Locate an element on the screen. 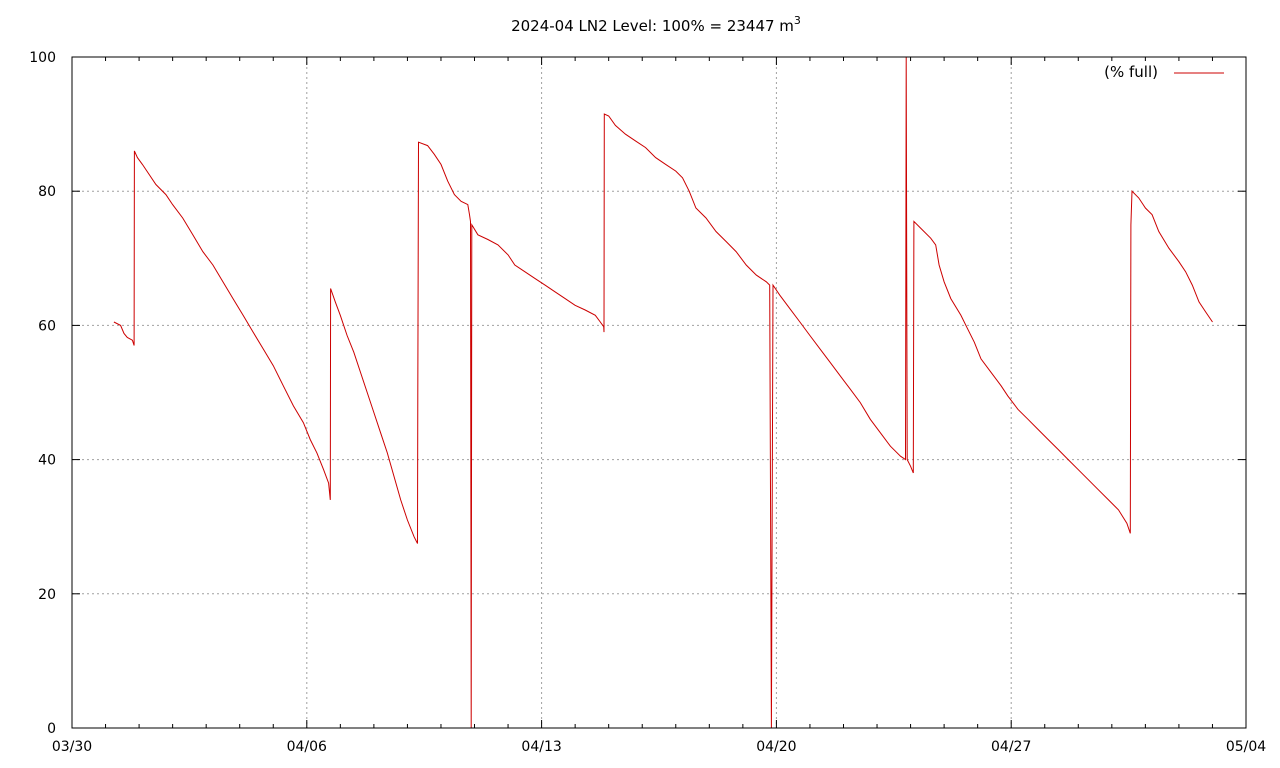  chart-title: 2024-04 LN2 Level: 100% = 23447 m3 is located at coordinates (656, 24).